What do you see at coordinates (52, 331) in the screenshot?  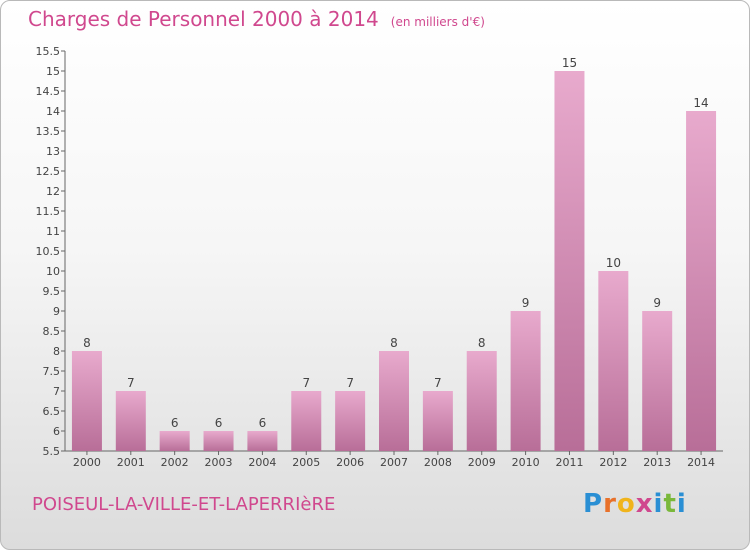 I see `y-tick-label: 8.5` at bounding box center [52, 331].